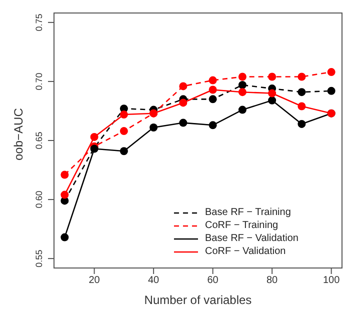 This screenshot has height=334, width=351. I want to click on x-tick-label: 60, so click(213, 280).